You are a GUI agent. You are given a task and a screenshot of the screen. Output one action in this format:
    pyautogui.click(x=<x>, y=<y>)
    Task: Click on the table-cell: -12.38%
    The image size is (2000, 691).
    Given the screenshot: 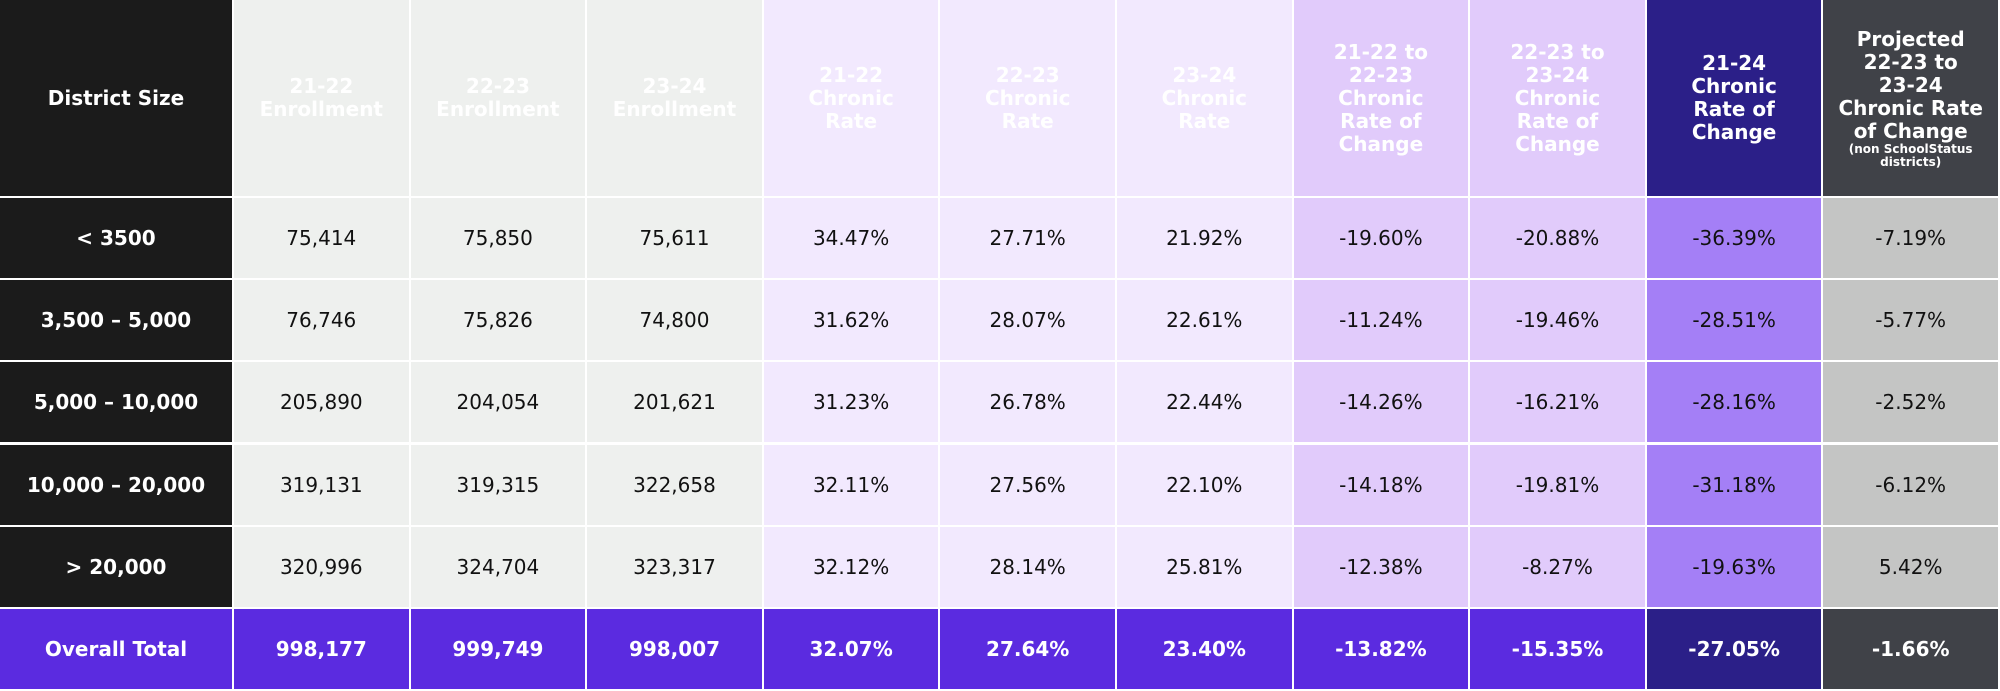 What is the action you would take?
    pyautogui.click(x=1381, y=566)
    